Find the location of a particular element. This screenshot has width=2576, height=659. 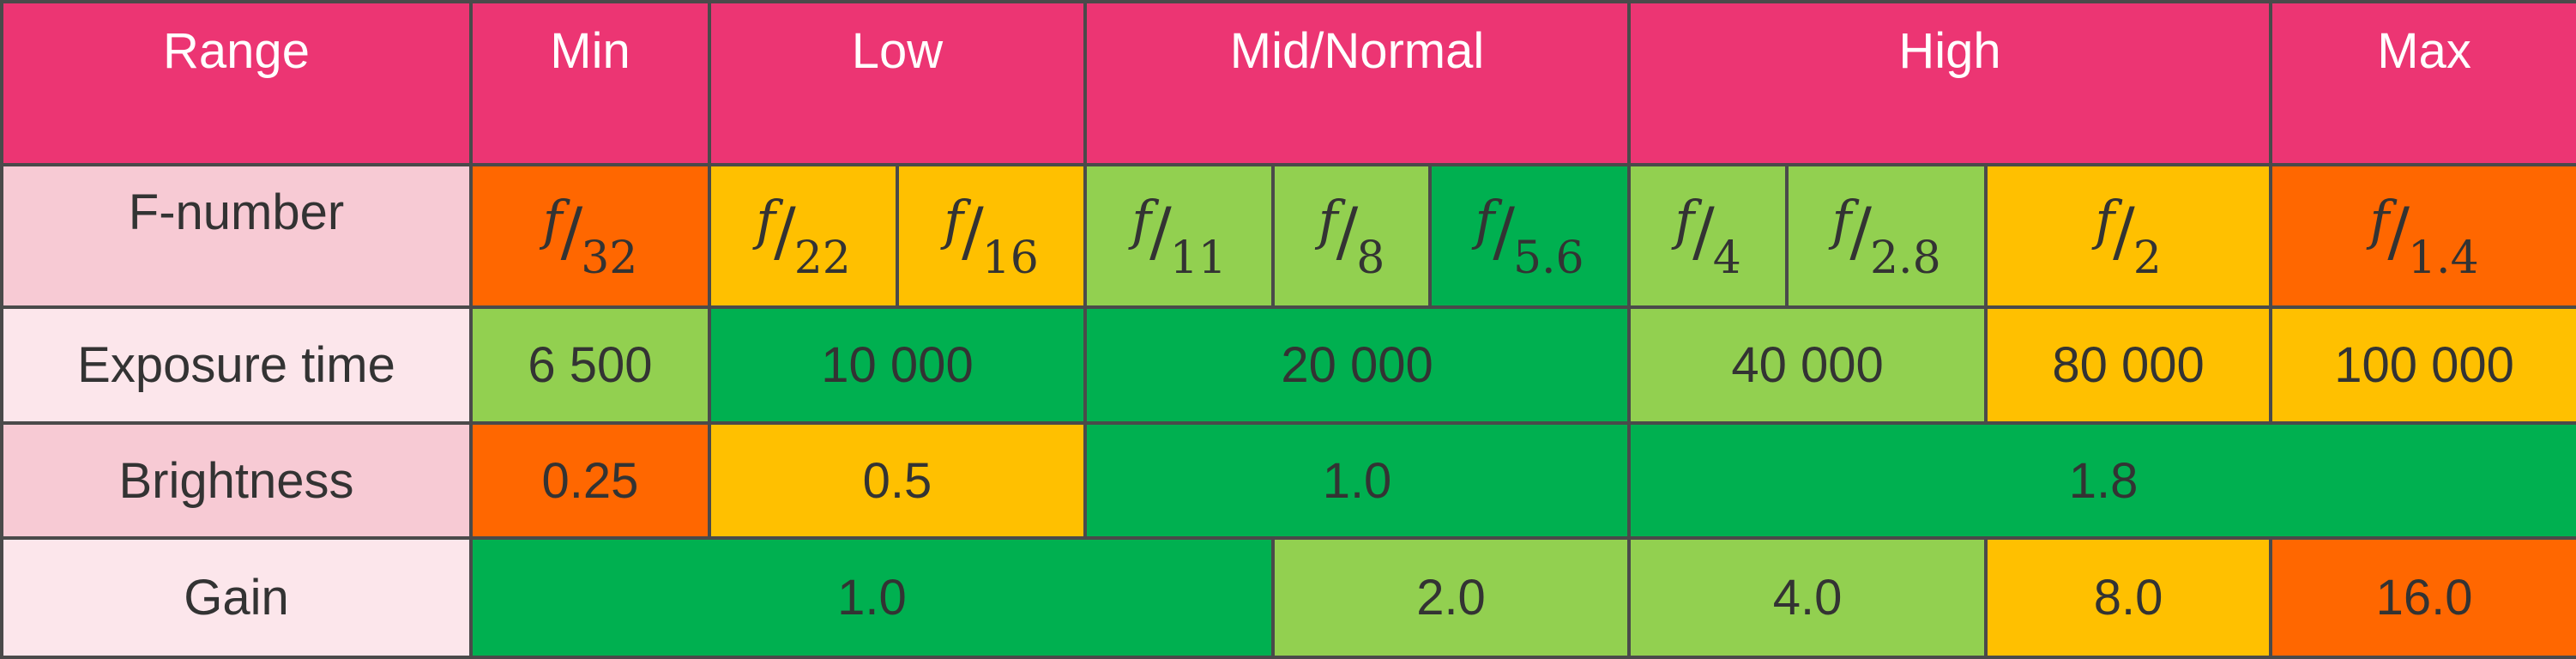

gain-cell: 2.0 is located at coordinates (1451, 597).